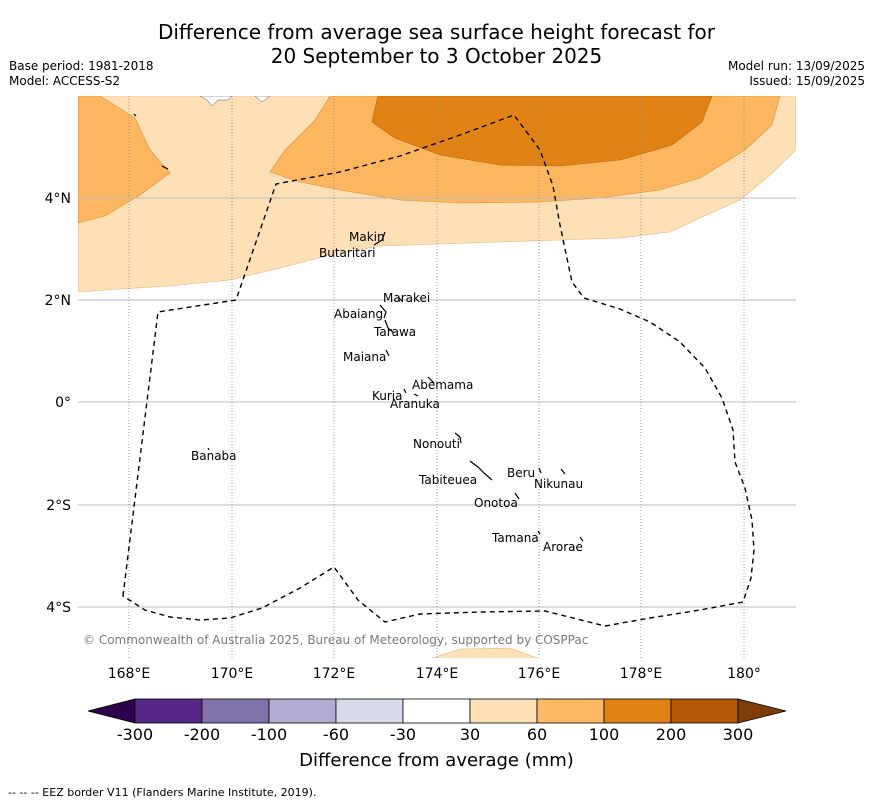 The height and width of the screenshot is (804, 873). What do you see at coordinates (403, 734) in the screenshot?
I see `colorbar-tick: -30` at bounding box center [403, 734].